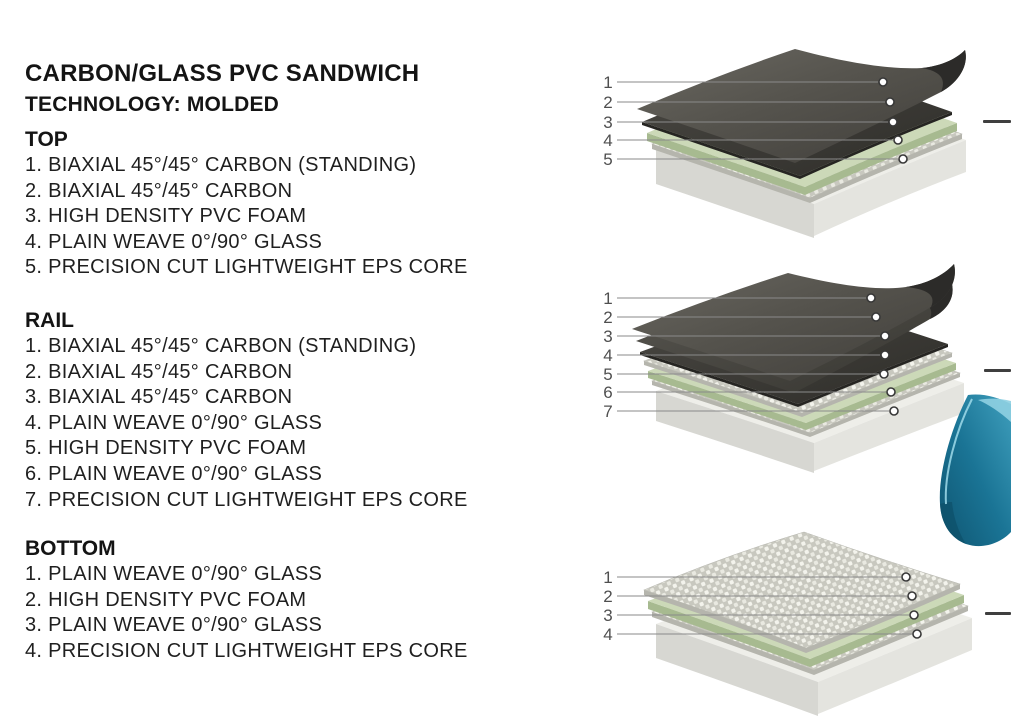 Image resolution: width=1011 pixels, height=718 pixels. Describe the element at coordinates (174, 473) in the screenshot. I see `list-item: 6. PLAIN WEAVE 0°/90° GLASS` at that location.